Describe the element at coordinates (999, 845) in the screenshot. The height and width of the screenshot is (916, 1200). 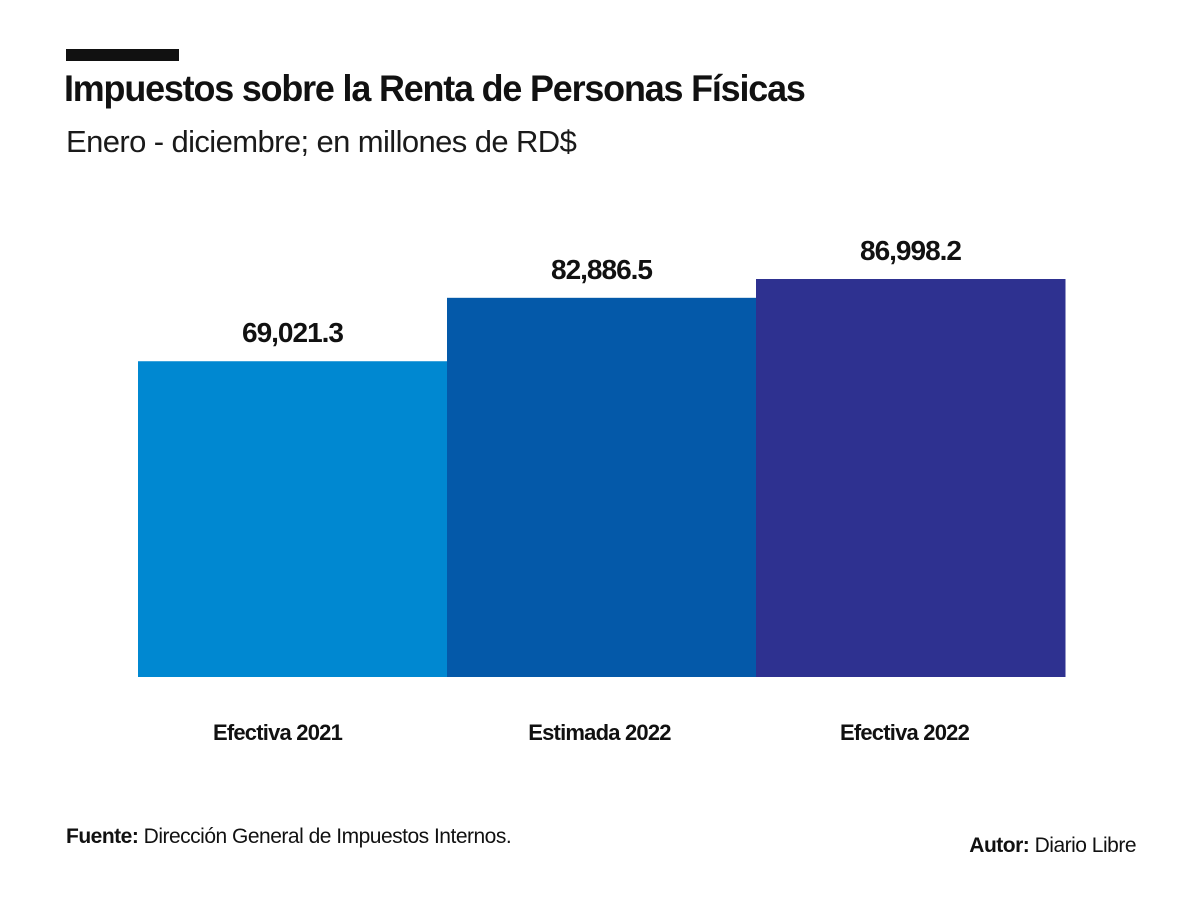
I see `author-label: Autor:` at that location.